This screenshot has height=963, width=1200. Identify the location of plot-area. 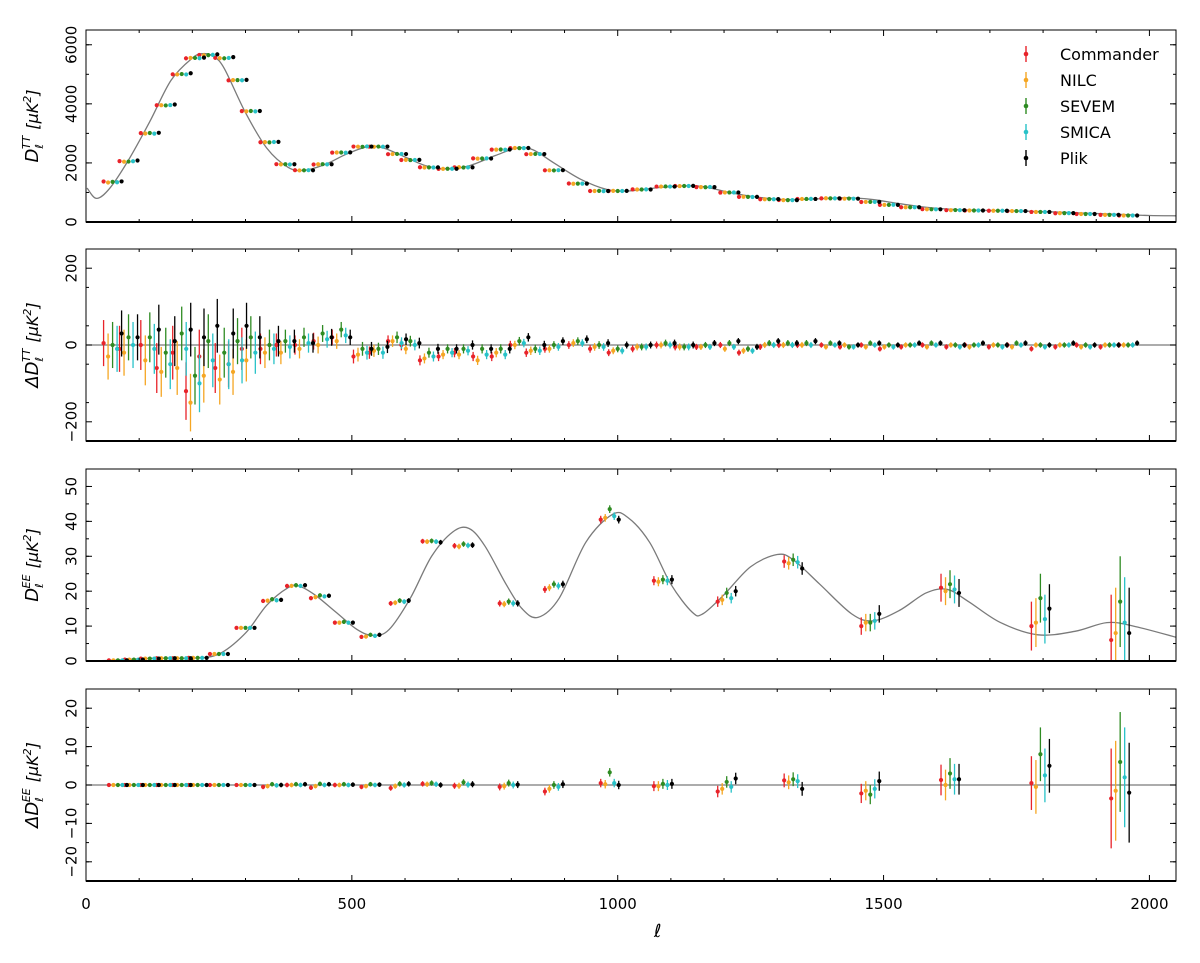
(631, 365).